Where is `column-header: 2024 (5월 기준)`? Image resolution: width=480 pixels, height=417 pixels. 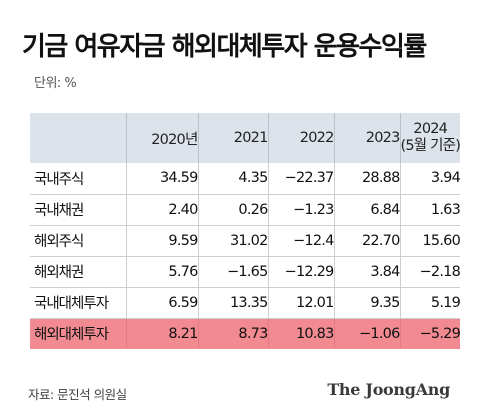
column-header: 2024 (5월 기준) is located at coordinates (430, 138).